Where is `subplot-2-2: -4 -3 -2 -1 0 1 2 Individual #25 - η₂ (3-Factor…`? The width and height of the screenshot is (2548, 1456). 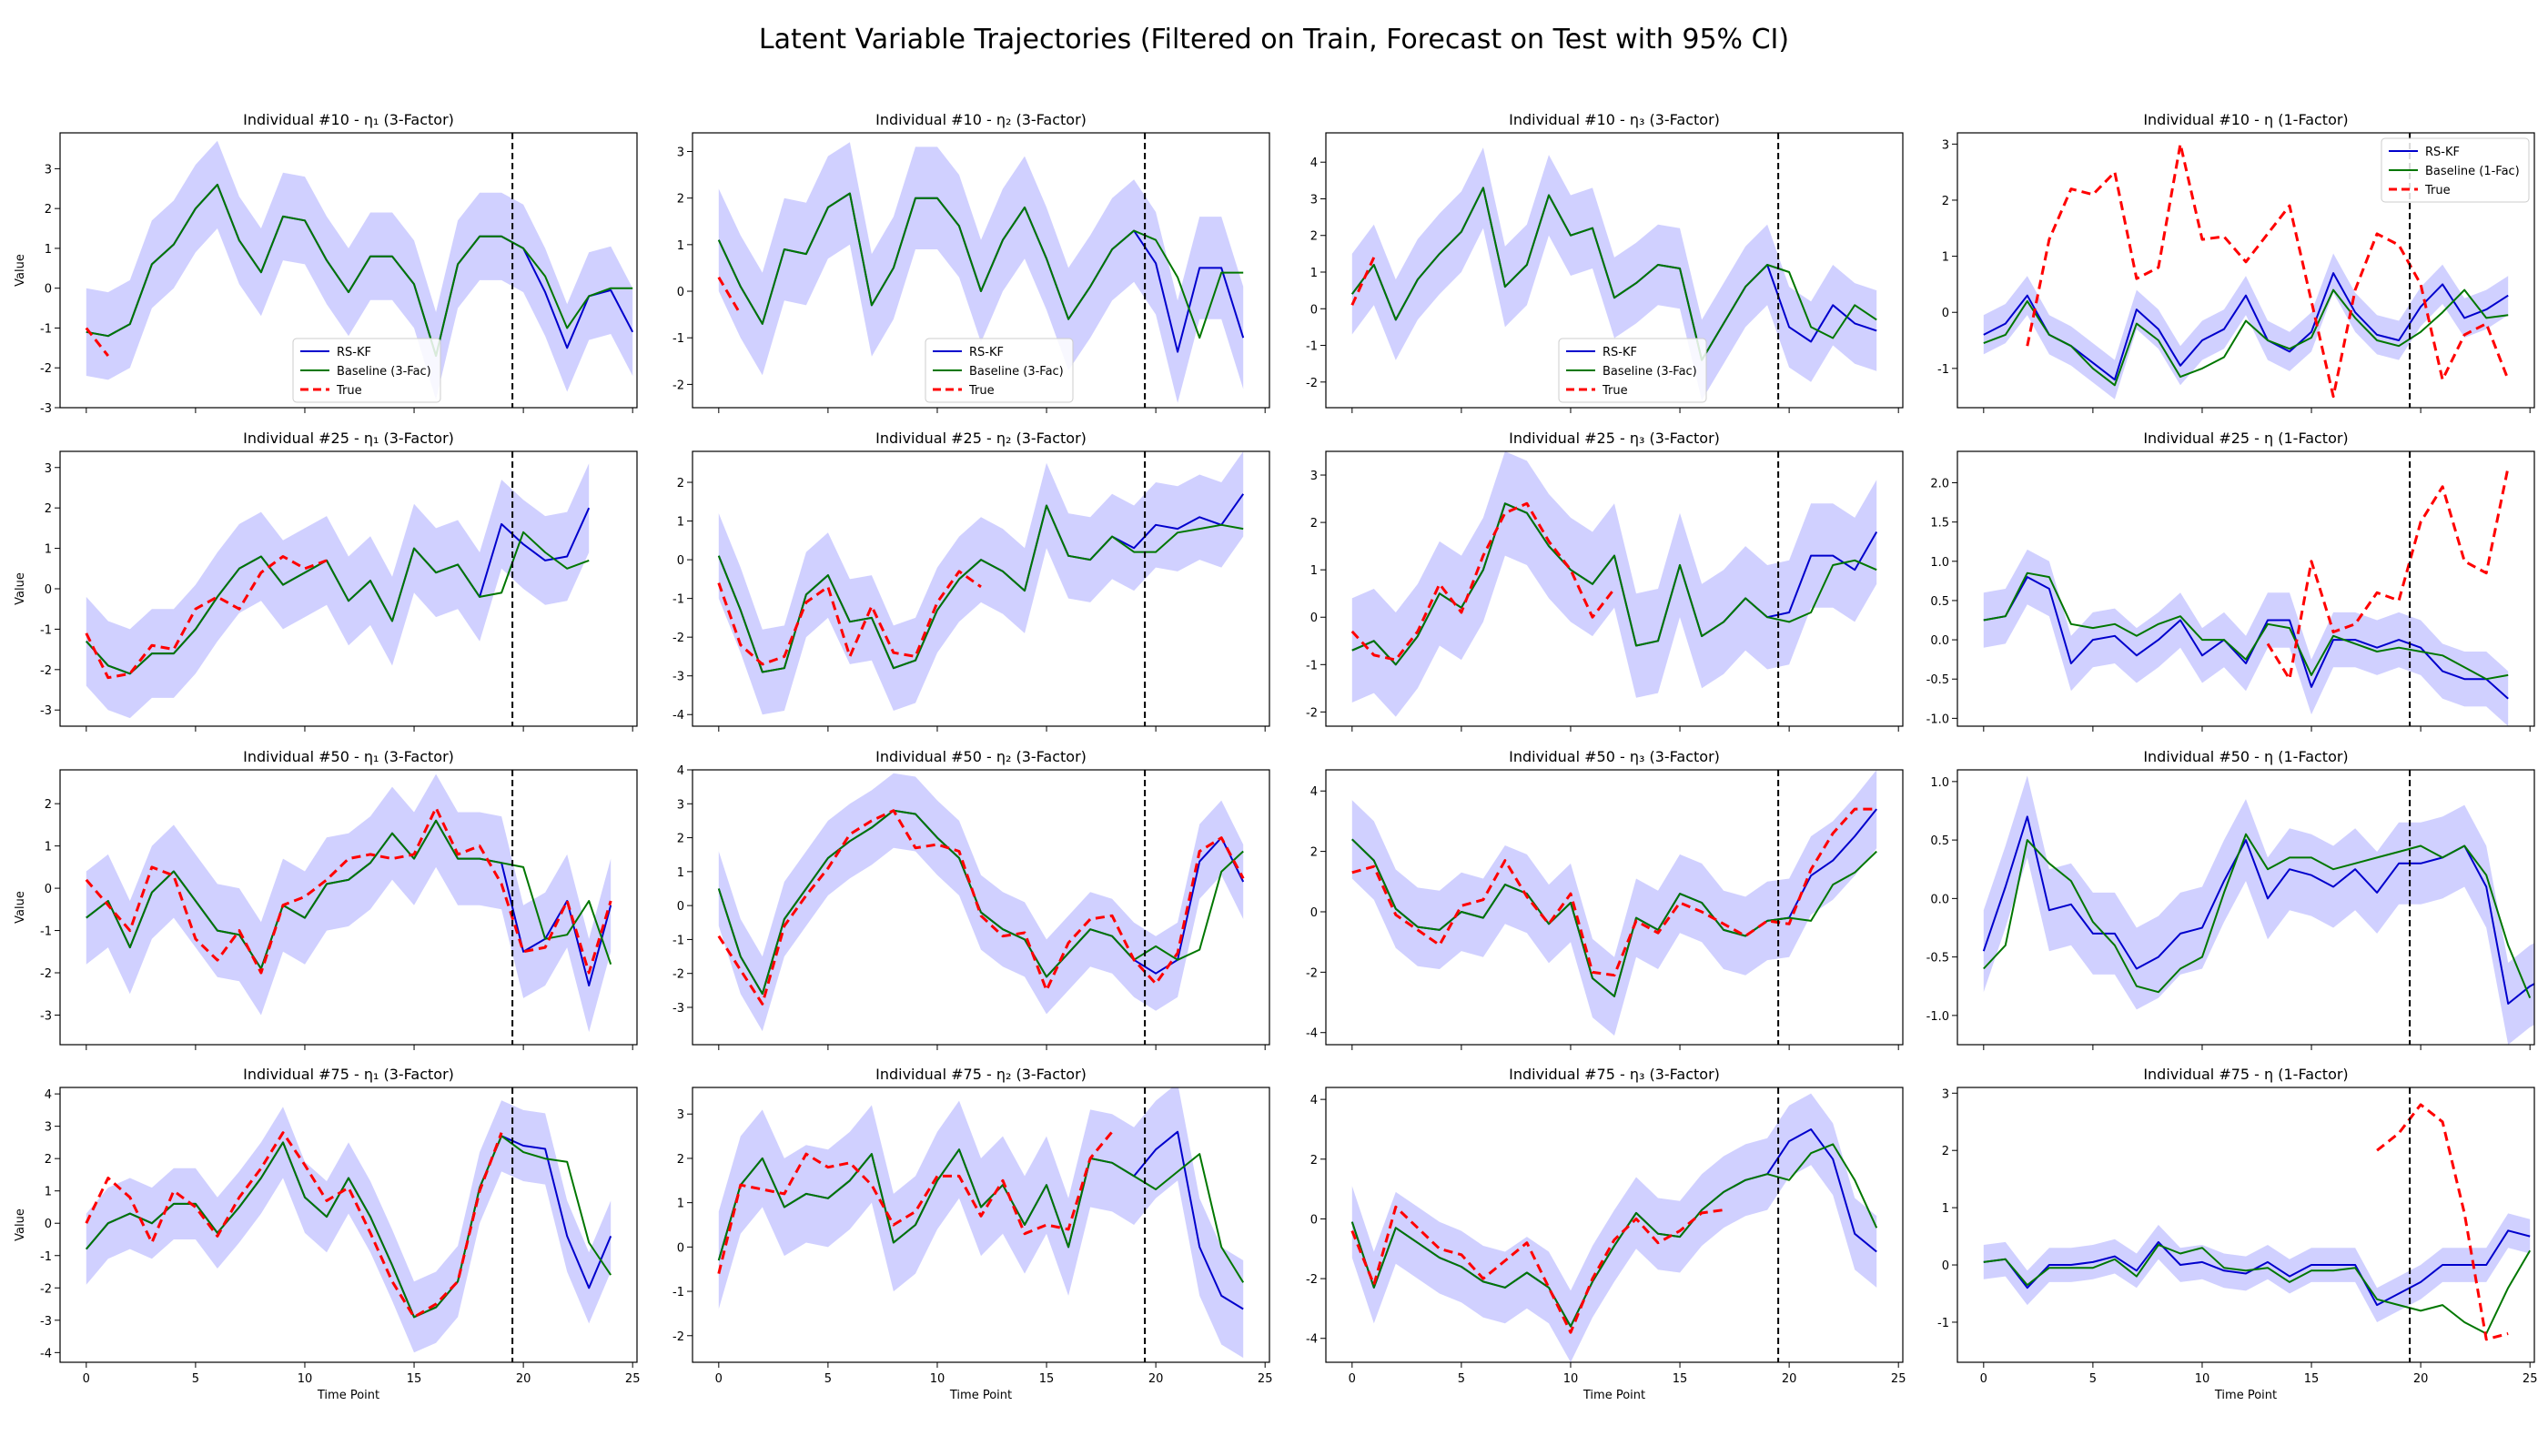 subplot-2-2: -4 -3 -2 -1 0 1 2 Individual #25 - η₂ (3-Factor… is located at coordinates (971, 581).